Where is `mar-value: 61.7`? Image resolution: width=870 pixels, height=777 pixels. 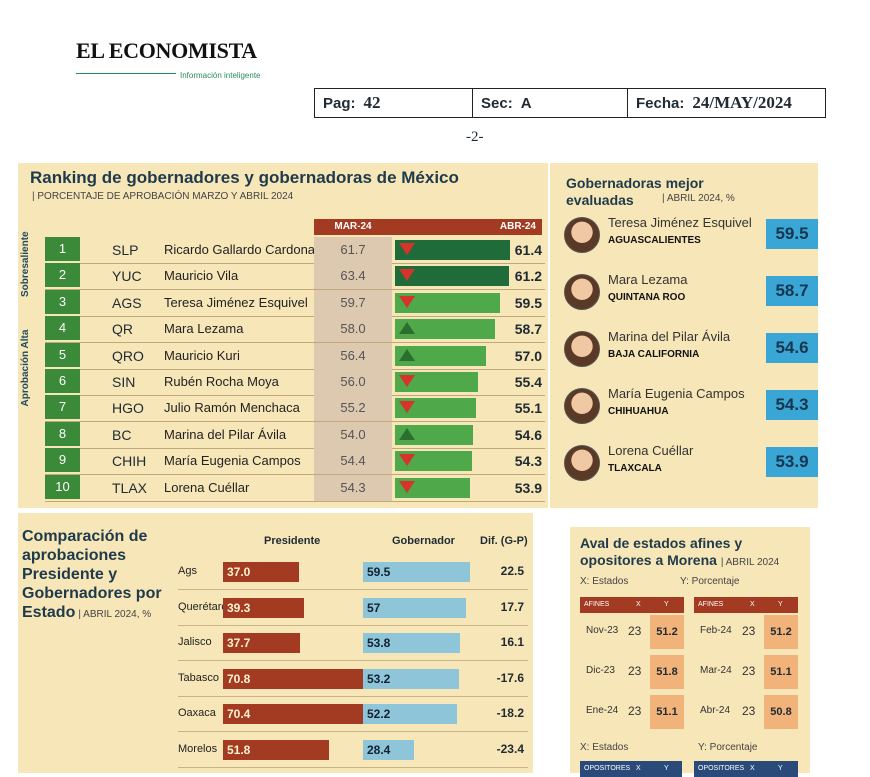
mar-value: 61.7 is located at coordinates (353, 250).